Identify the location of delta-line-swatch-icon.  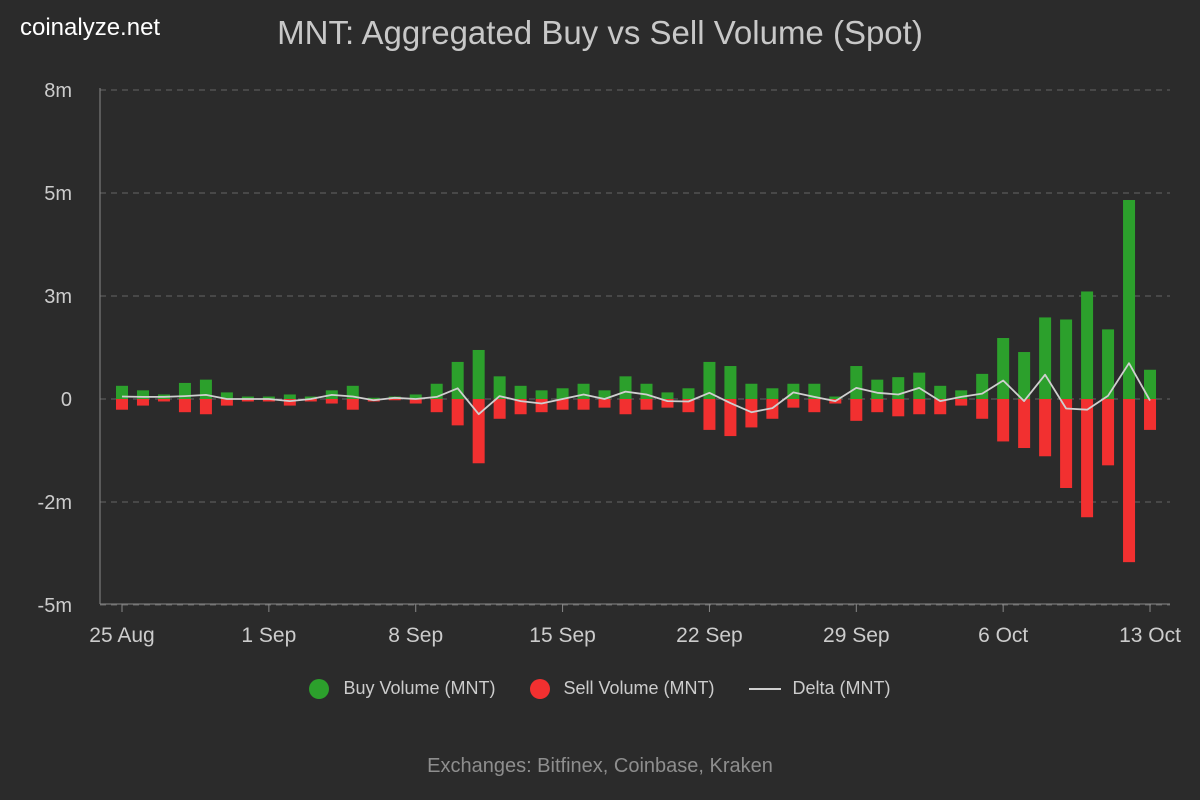
(764, 688).